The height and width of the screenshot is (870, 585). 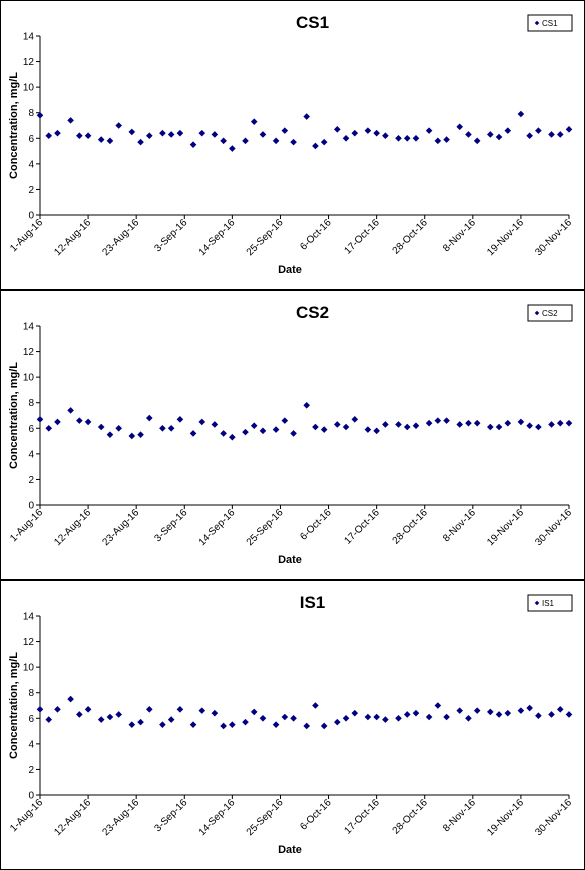 I want to click on chart-title: IS1, so click(x=313, y=602).